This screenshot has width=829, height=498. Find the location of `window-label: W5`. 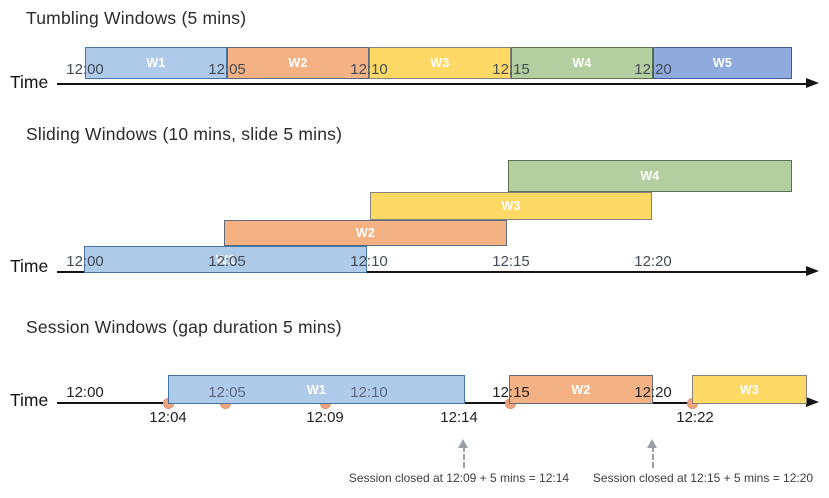

window-label: W5 is located at coordinates (722, 63).